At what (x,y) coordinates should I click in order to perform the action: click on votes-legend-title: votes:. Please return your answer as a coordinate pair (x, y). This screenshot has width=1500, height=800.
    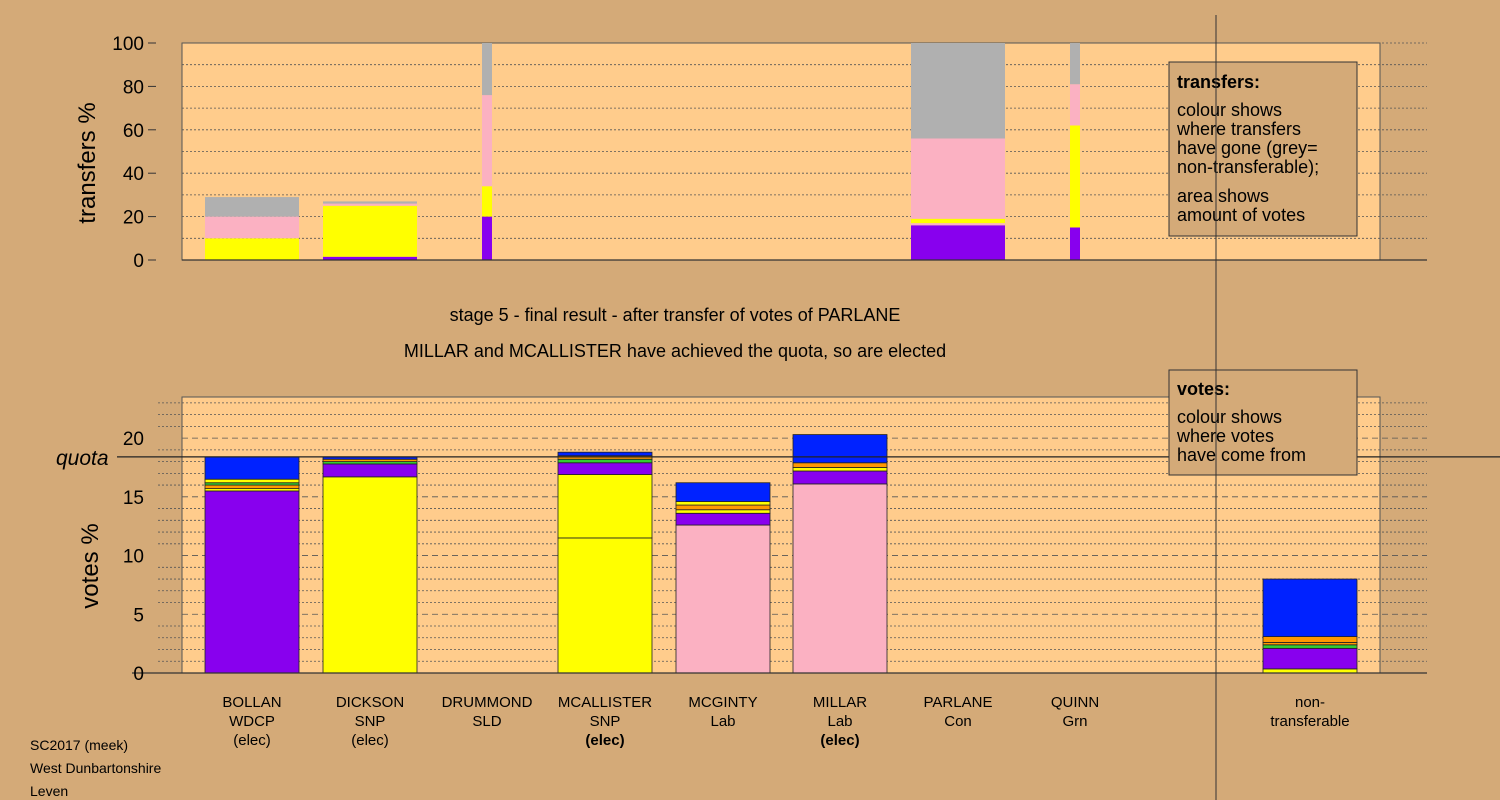
    Looking at the image, I should click on (1203, 389).